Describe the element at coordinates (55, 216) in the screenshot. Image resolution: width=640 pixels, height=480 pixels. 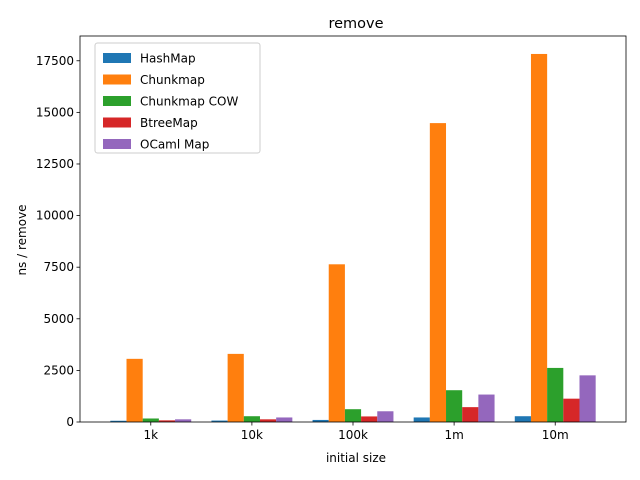
I see `y-tick-label-10000: 10000` at that location.